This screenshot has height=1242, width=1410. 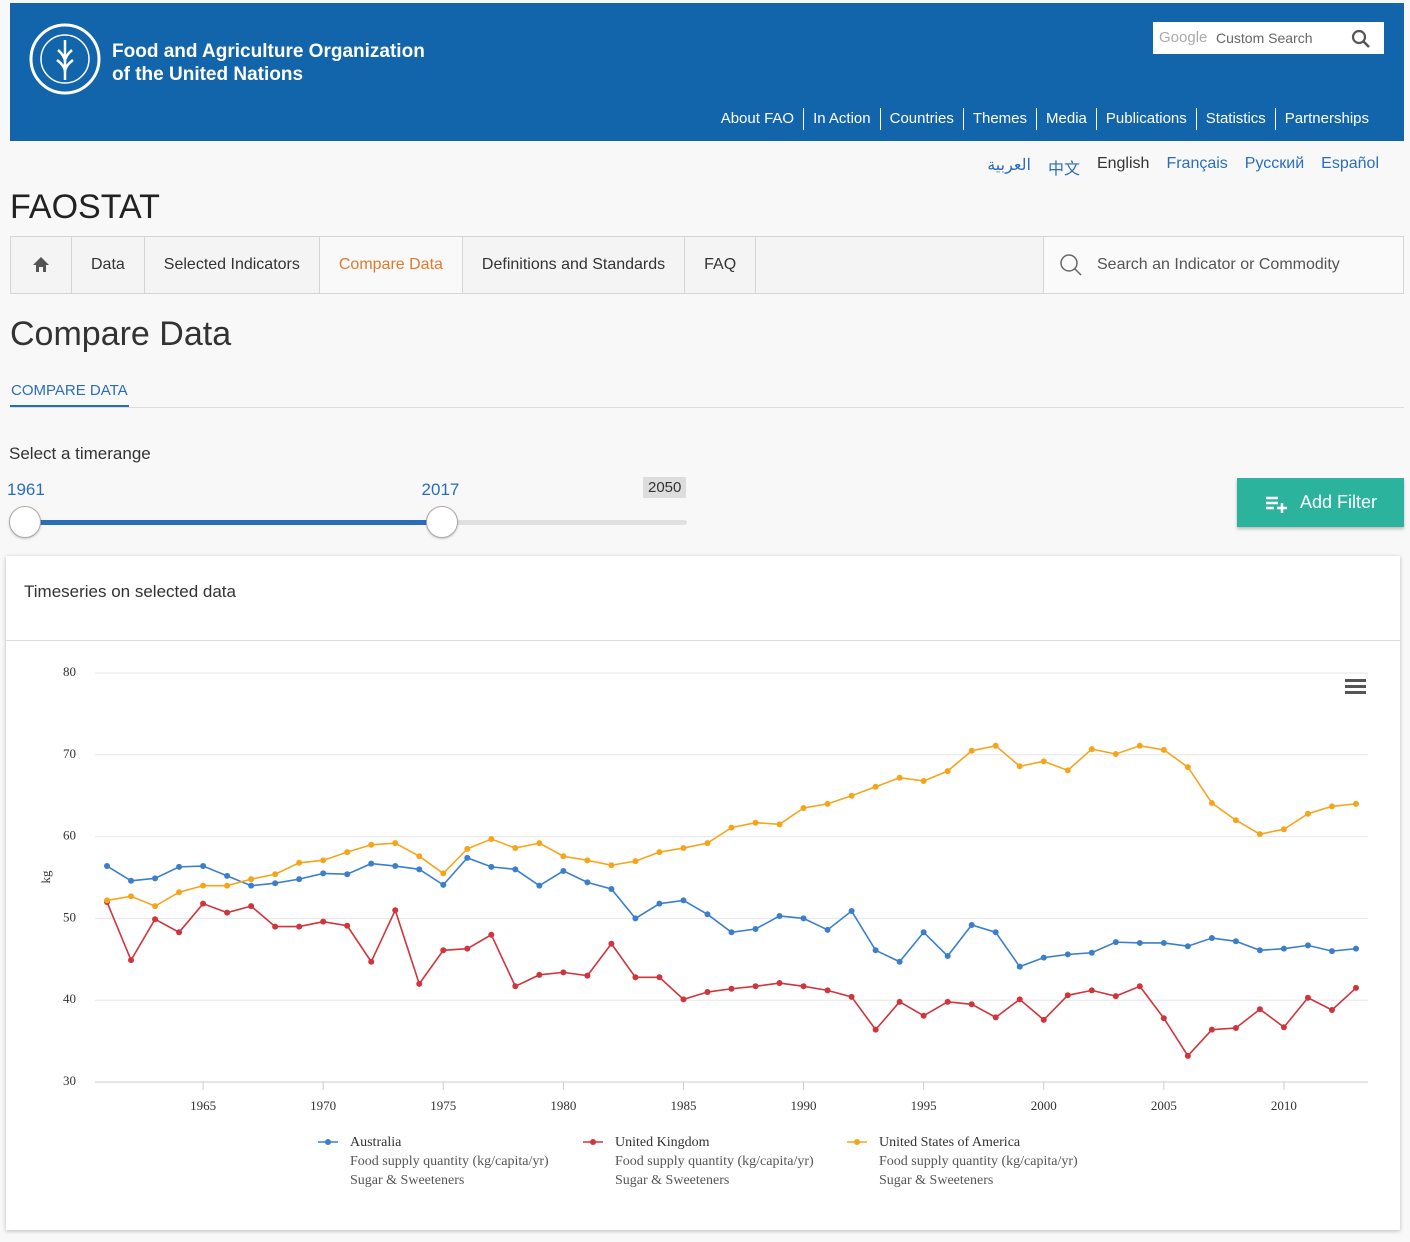 What do you see at coordinates (662, 1142) in the screenshot?
I see `legend-label: United Kingdom` at bounding box center [662, 1142].